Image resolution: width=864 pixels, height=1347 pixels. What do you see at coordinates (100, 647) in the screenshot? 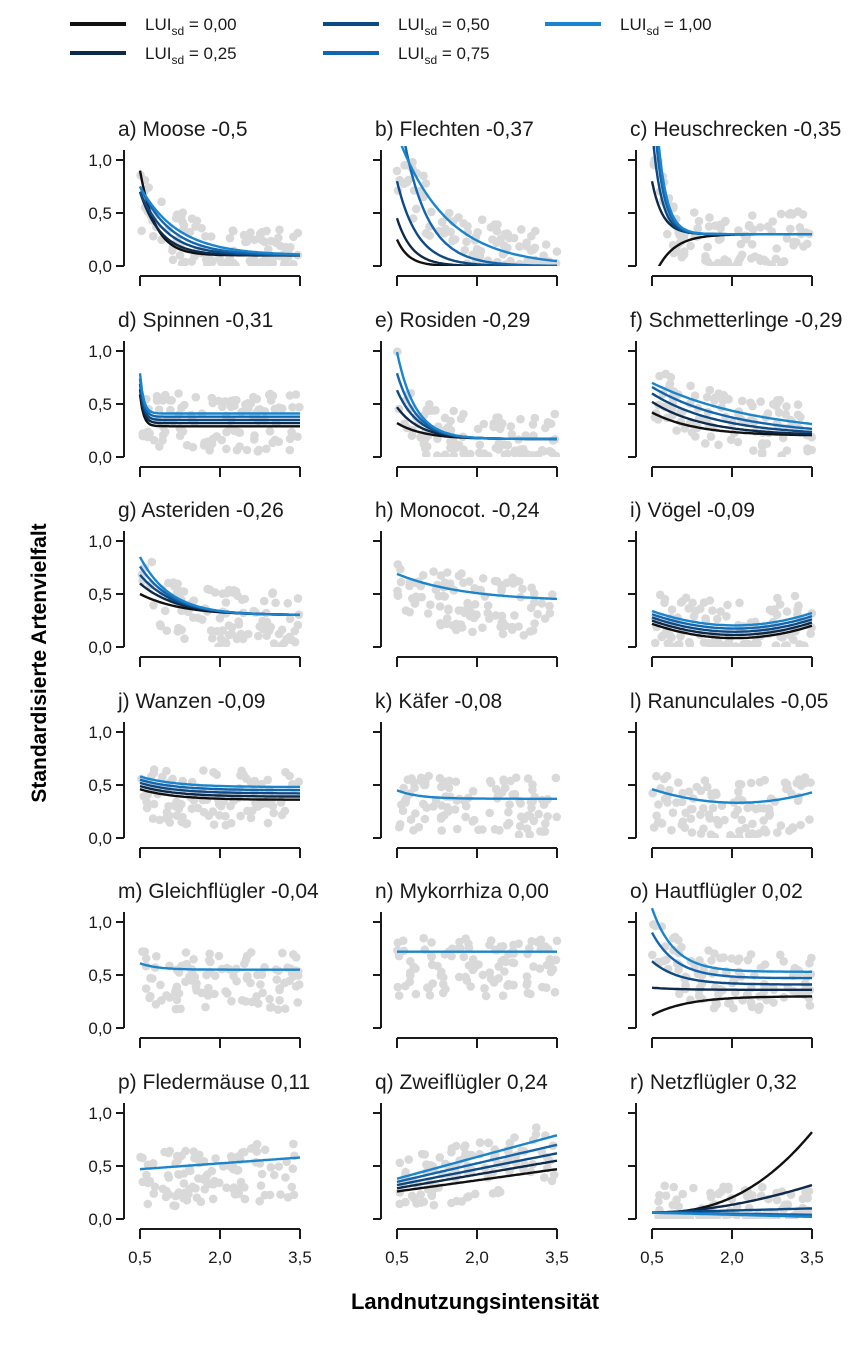
I see `y-tick-label: 0,0` at bounding box center [100, 647].